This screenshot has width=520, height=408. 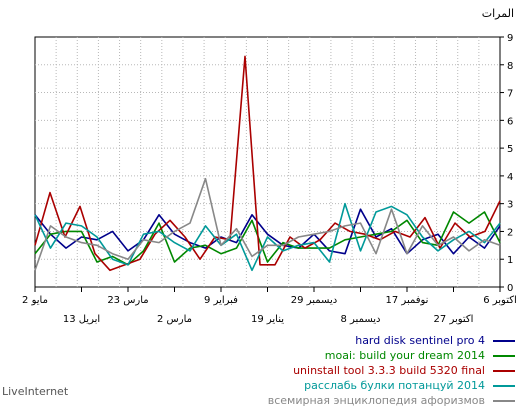 What do you see at coordinates (510, 66) in the screenshot?
I see `y-tick-label: 8` at bounding box center [510, 66].